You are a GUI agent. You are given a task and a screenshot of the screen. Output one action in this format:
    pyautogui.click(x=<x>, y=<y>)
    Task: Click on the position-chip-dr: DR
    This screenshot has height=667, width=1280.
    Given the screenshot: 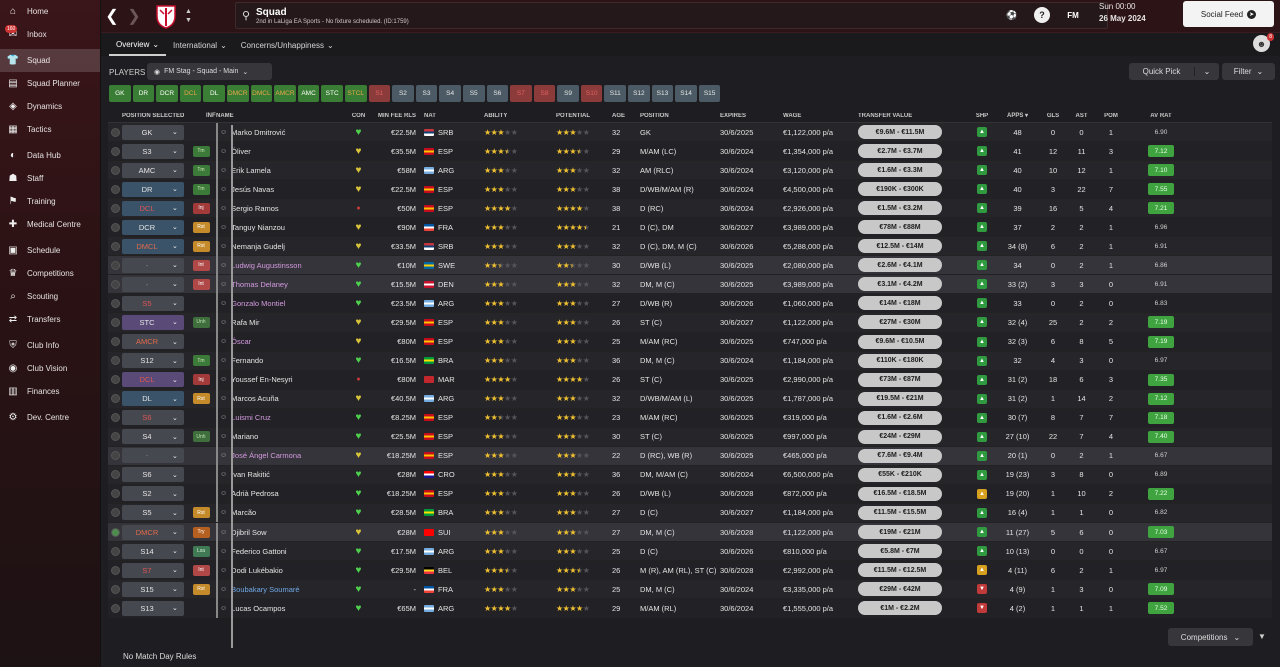 What is the action you would take?
    pyautogui.click(x=143, y=93)
    